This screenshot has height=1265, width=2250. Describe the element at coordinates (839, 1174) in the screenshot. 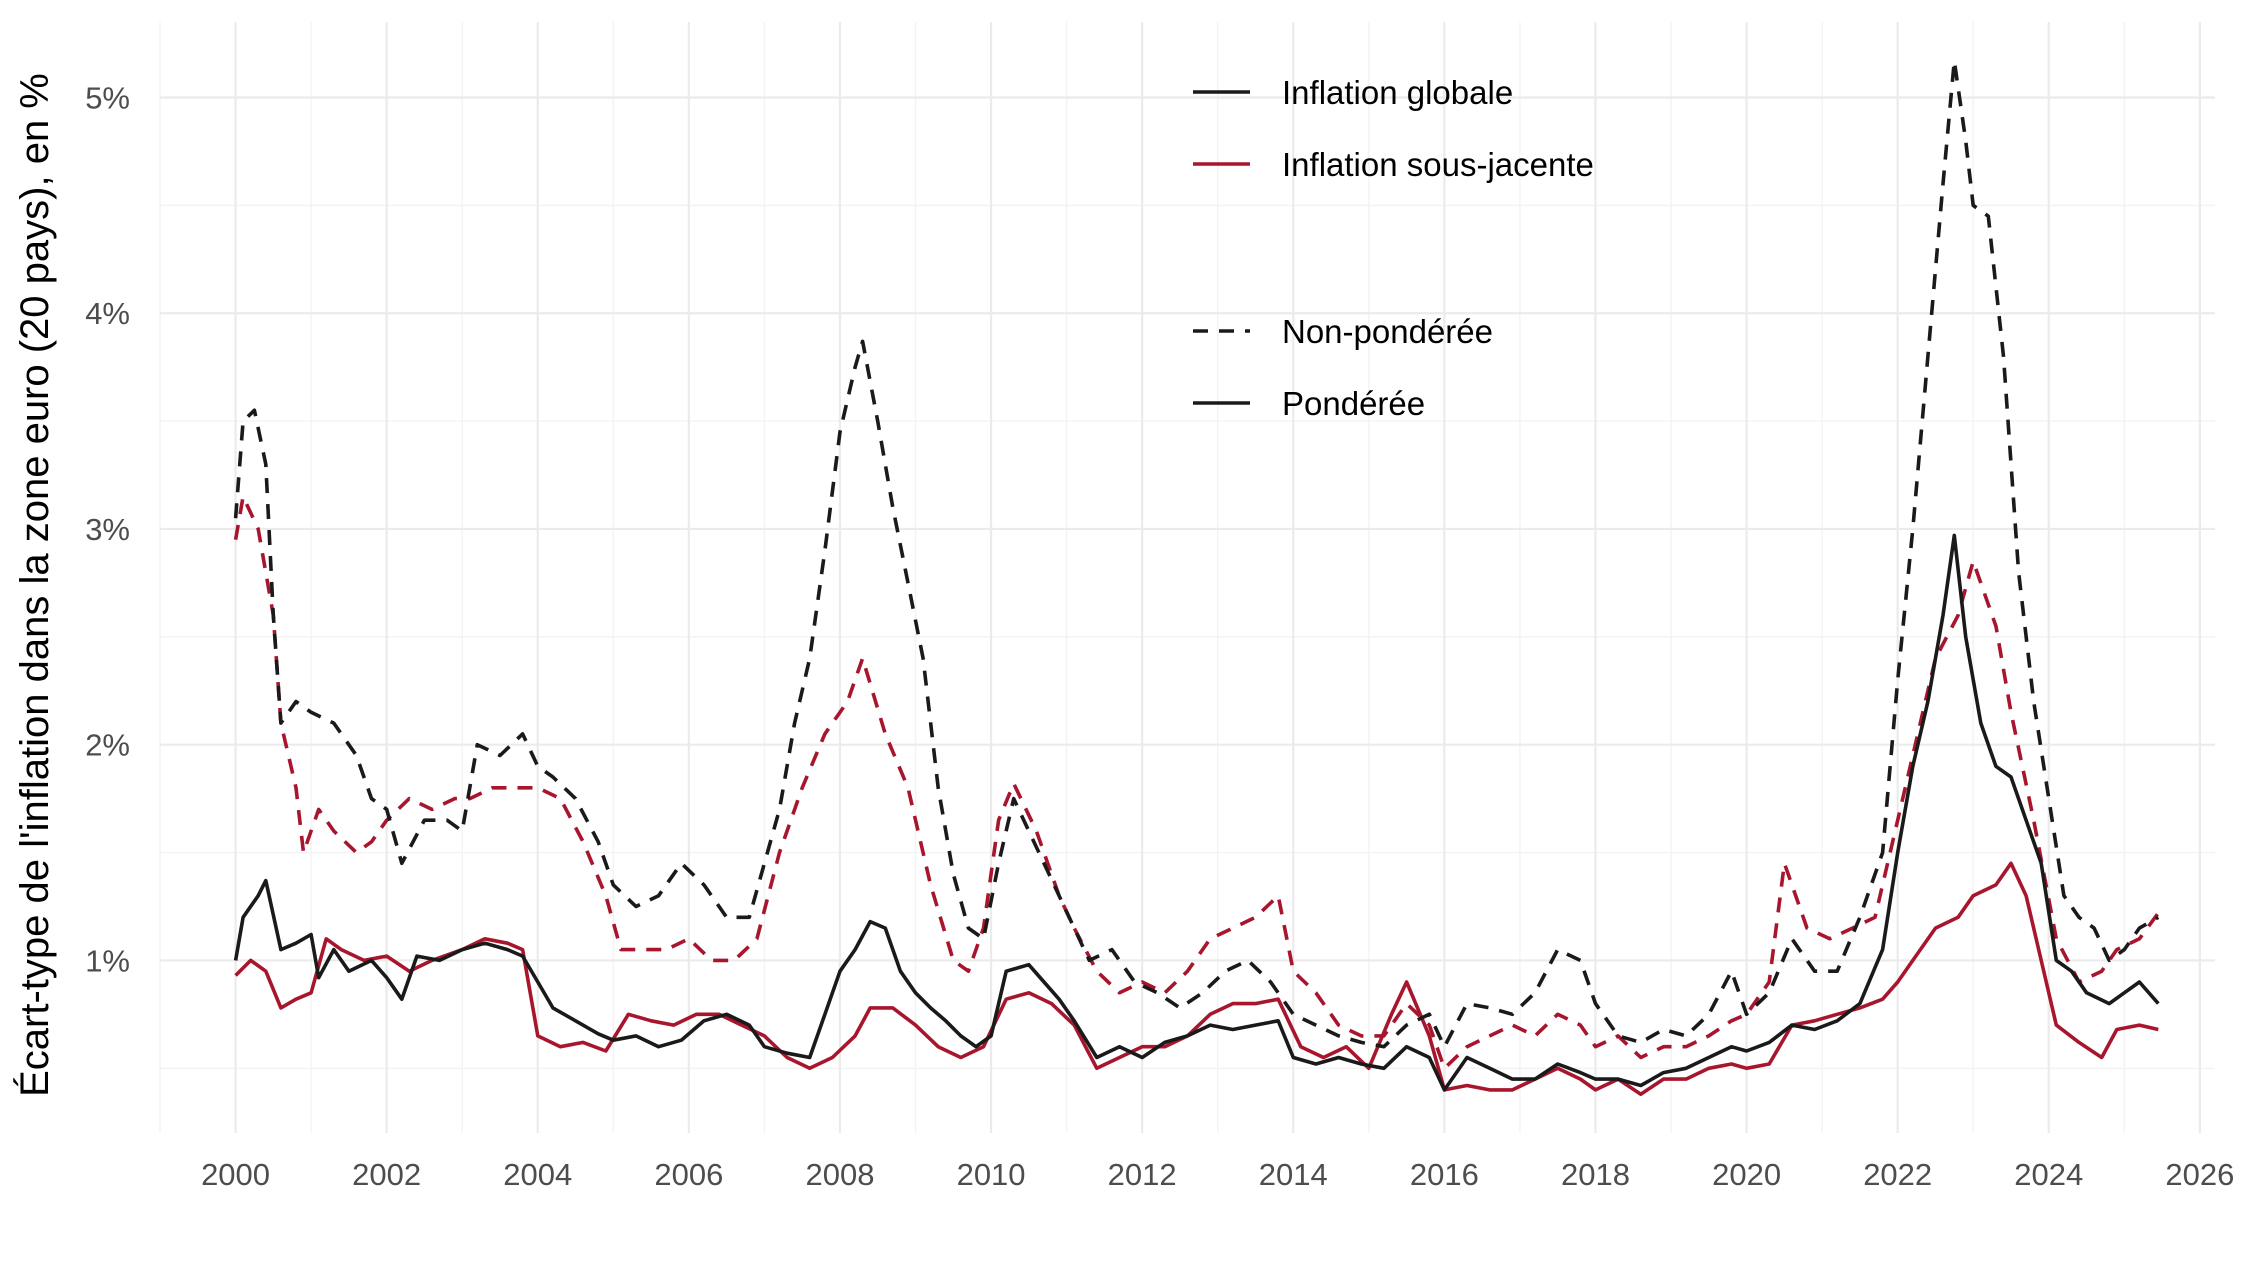

I see `x-tick-label-2008: 2008` at that location.